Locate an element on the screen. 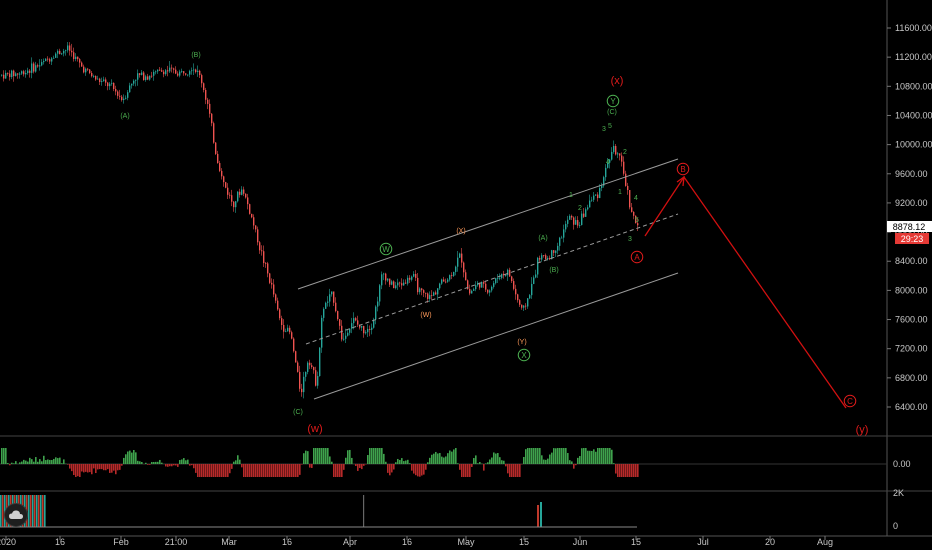  price-tick-label: 9600.00 is located at coordinates (911, 174).